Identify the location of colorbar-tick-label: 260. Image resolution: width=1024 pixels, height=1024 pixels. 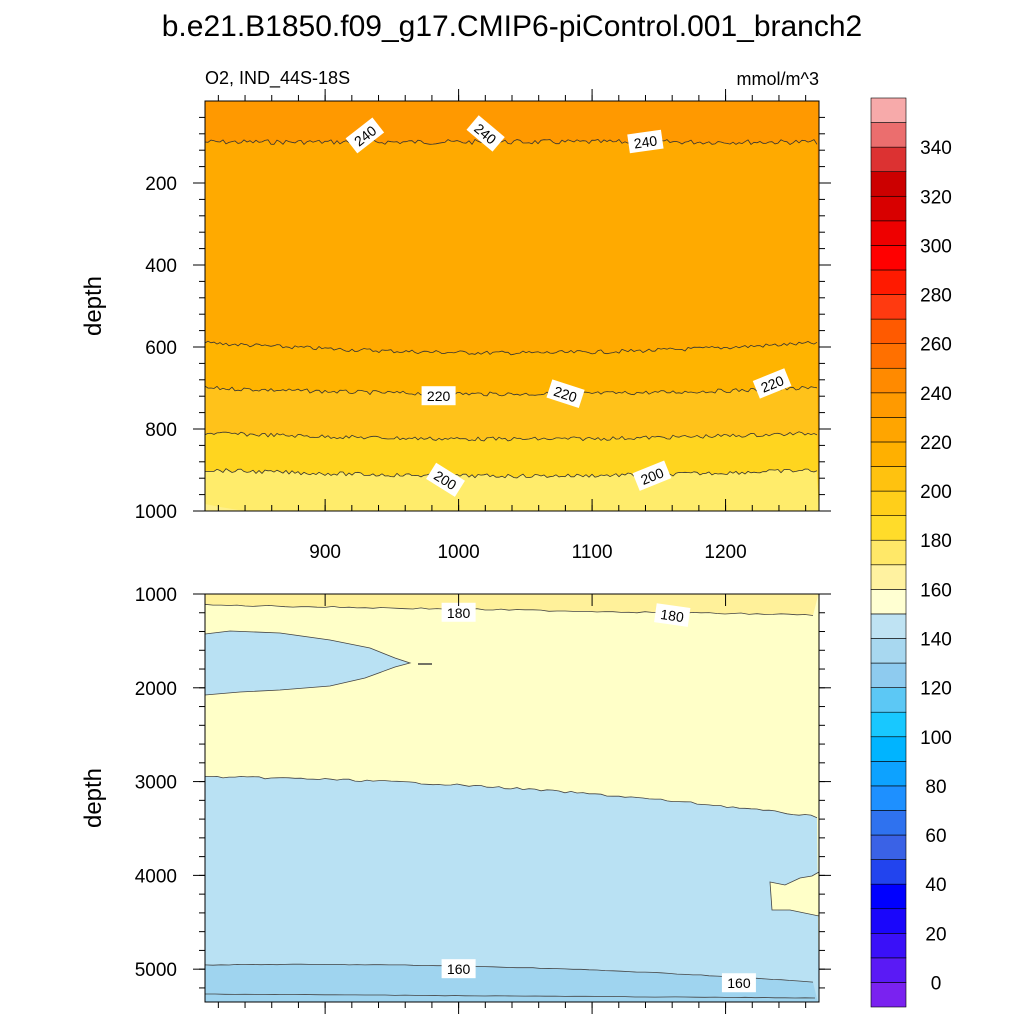
(936, 345).